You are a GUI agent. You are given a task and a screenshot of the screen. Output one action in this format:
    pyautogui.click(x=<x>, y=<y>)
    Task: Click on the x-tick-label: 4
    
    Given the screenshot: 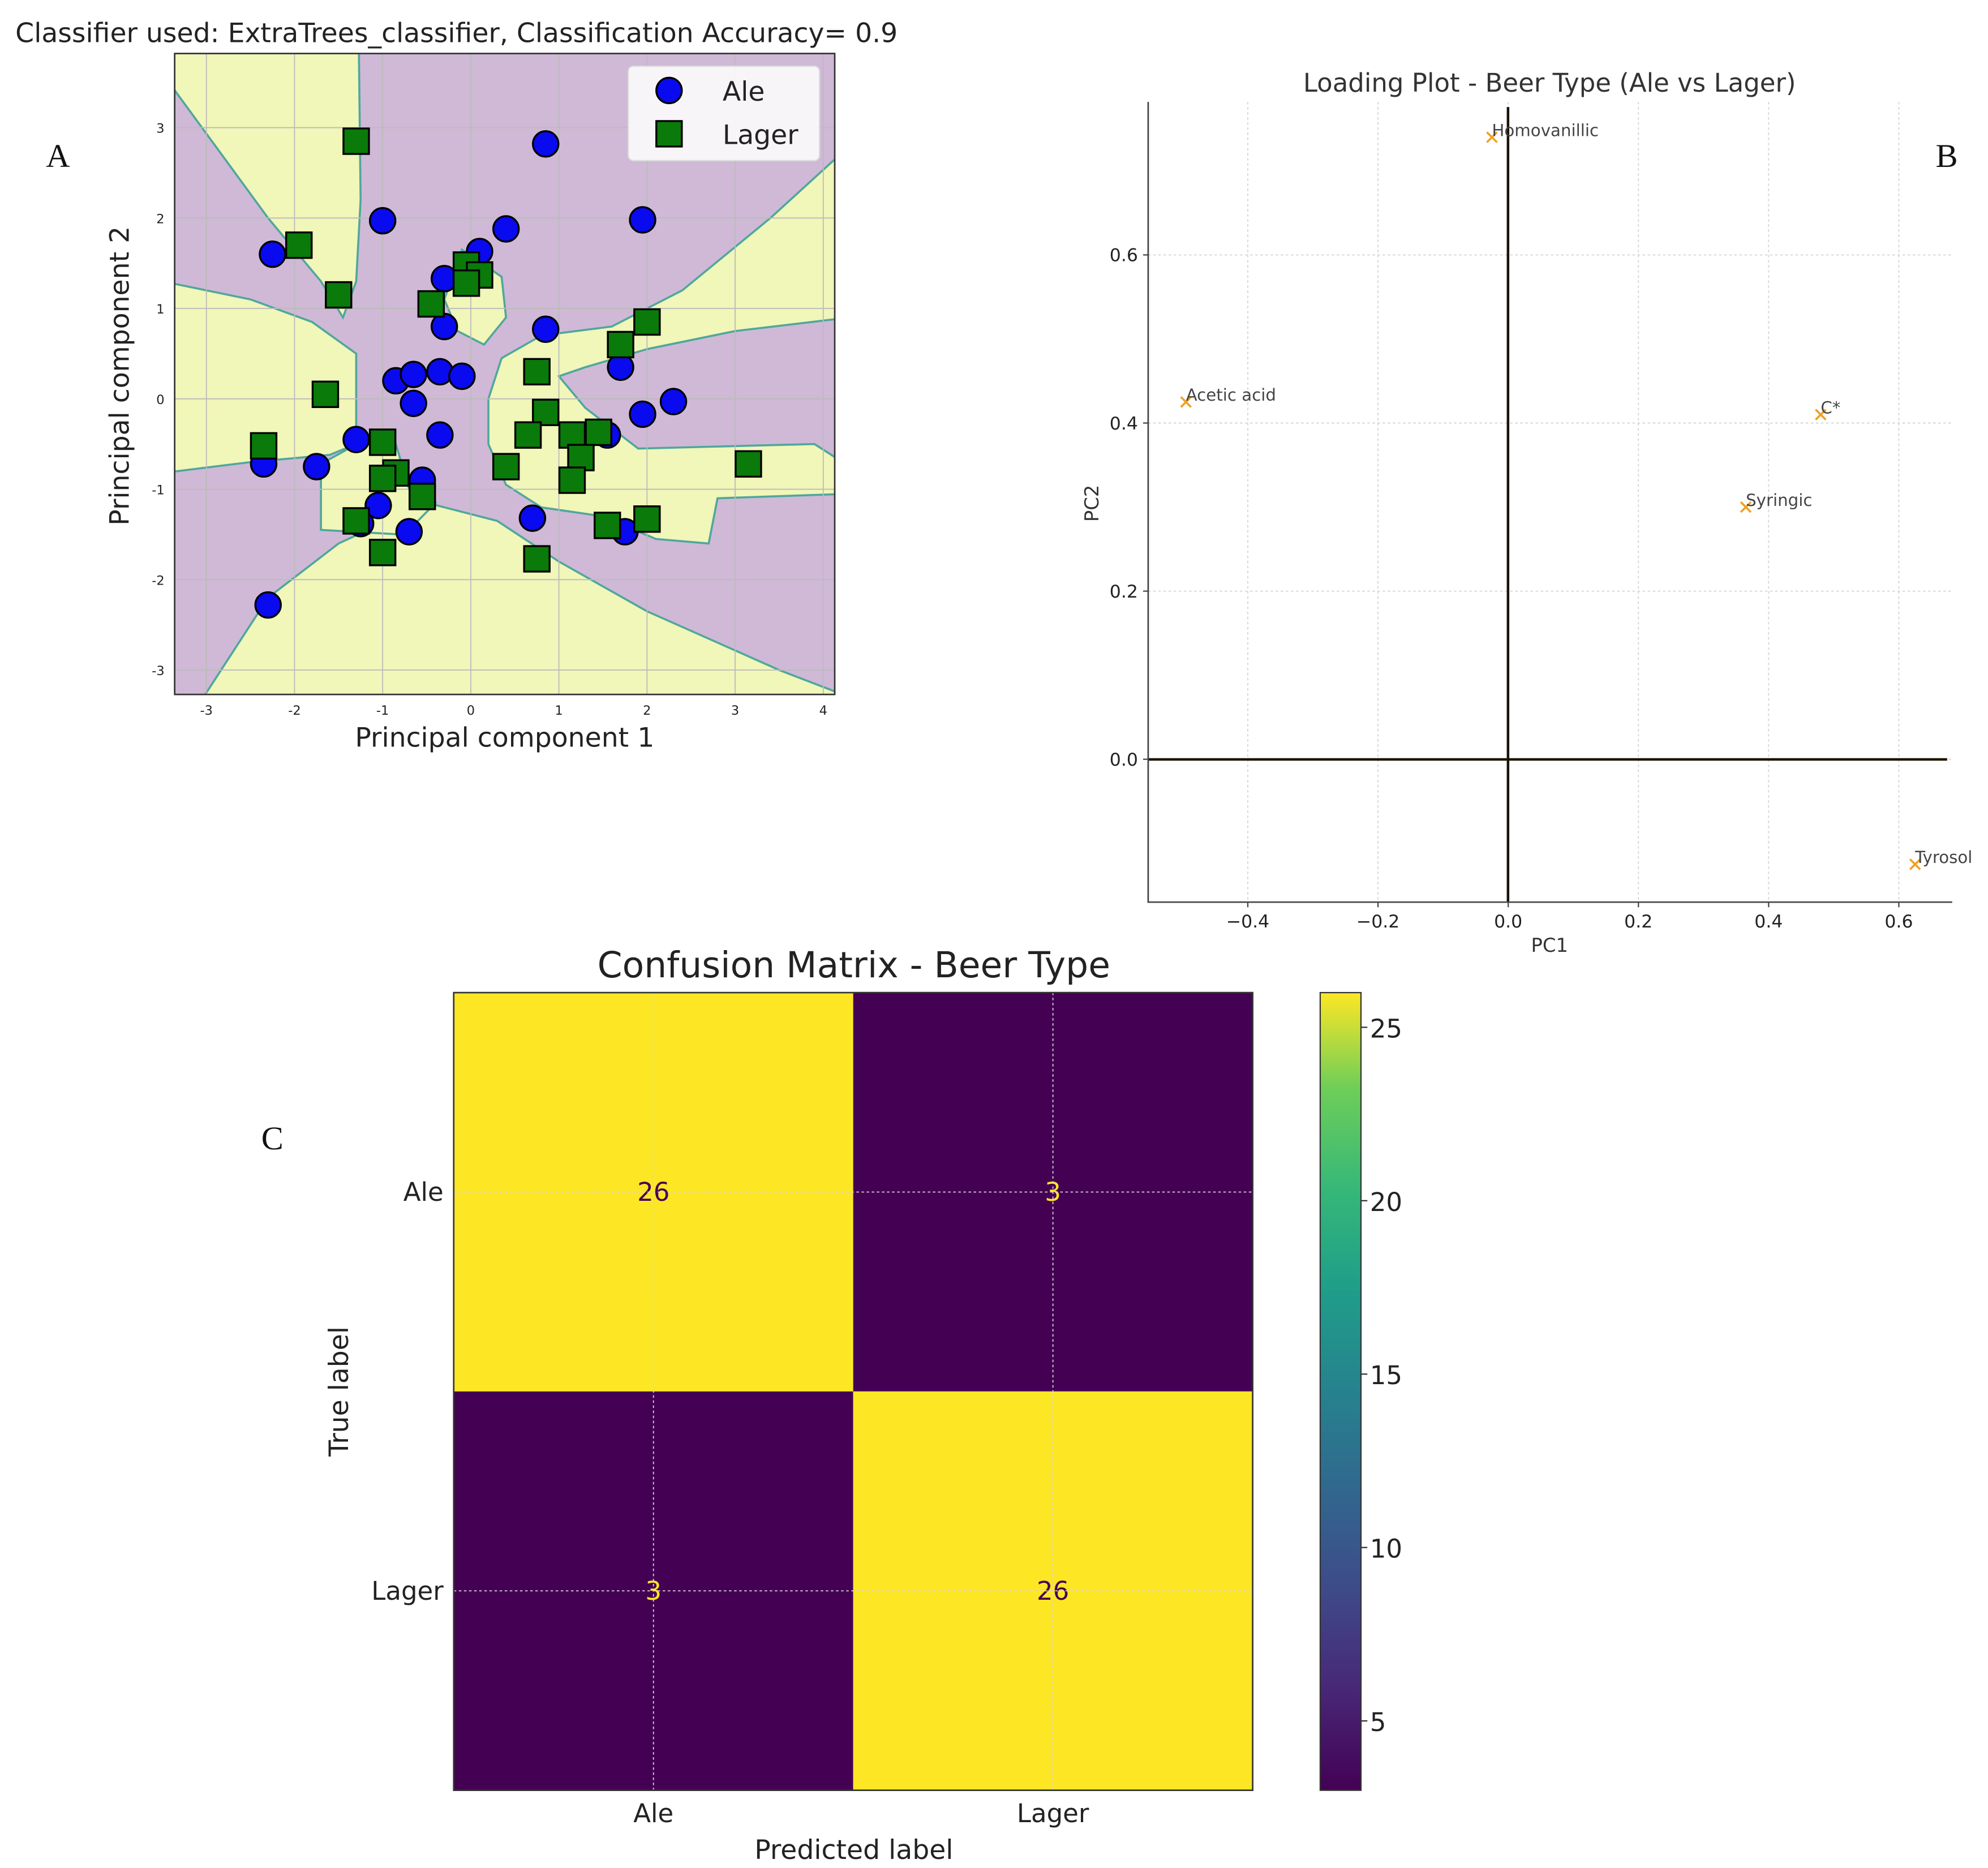 What is the action you would take?
    pyautogui.click(x=823, y=710)
    